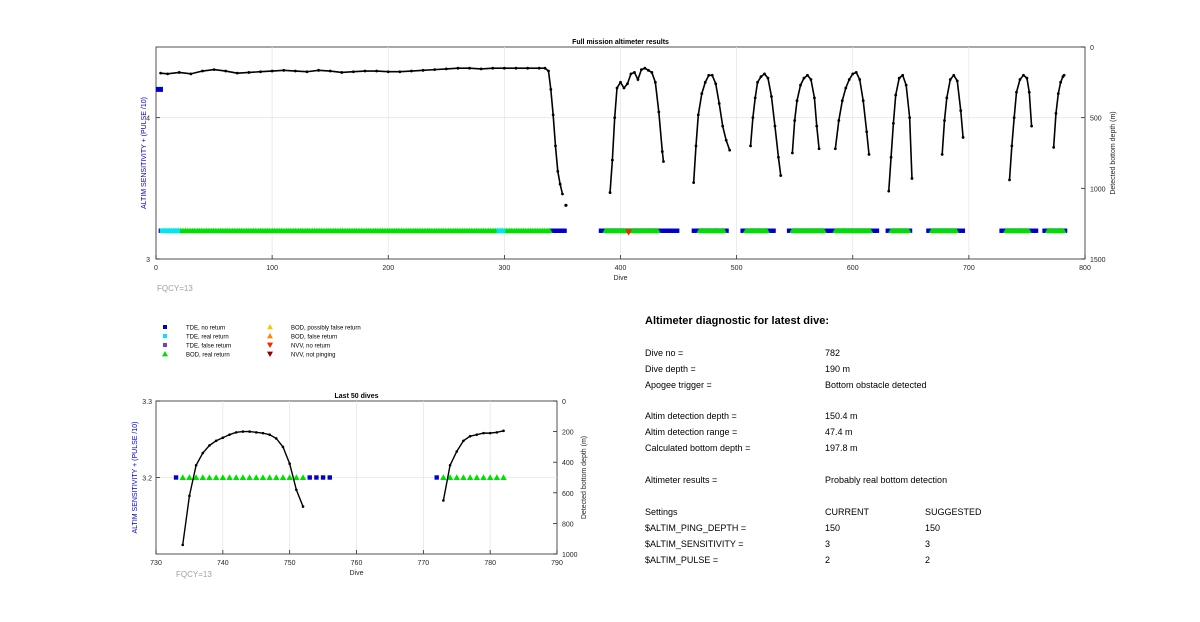 The image size is (1200, 622). I want to click on diagnostic-current: 3, so click(828, 544).